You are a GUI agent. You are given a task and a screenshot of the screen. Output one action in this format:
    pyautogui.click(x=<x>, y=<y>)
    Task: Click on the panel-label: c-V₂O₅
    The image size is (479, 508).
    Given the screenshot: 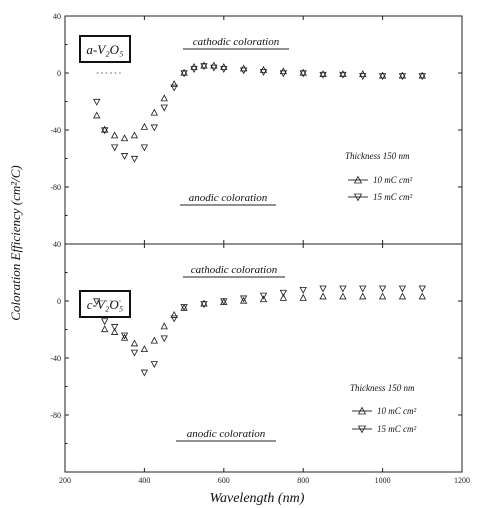 What is the action you would take?
    pyautogui.click(x=105, y=304)
    